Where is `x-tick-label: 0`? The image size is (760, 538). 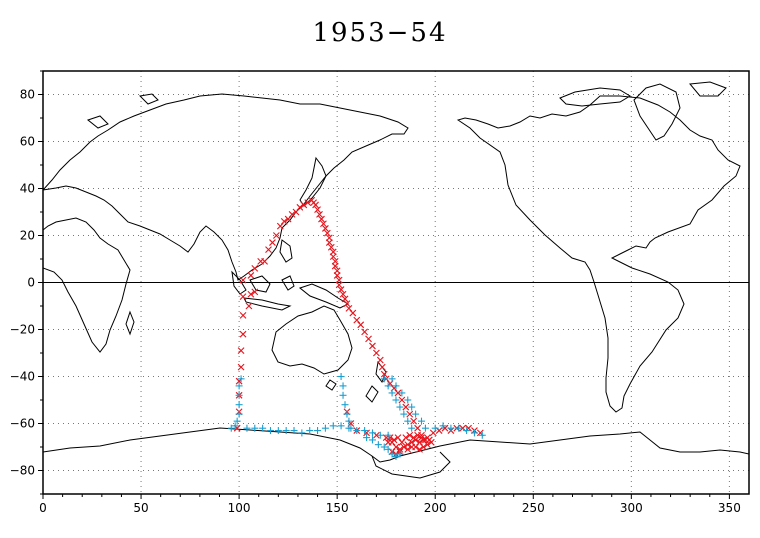
x-tick-label: 0 is located at coordinates (43, 508).